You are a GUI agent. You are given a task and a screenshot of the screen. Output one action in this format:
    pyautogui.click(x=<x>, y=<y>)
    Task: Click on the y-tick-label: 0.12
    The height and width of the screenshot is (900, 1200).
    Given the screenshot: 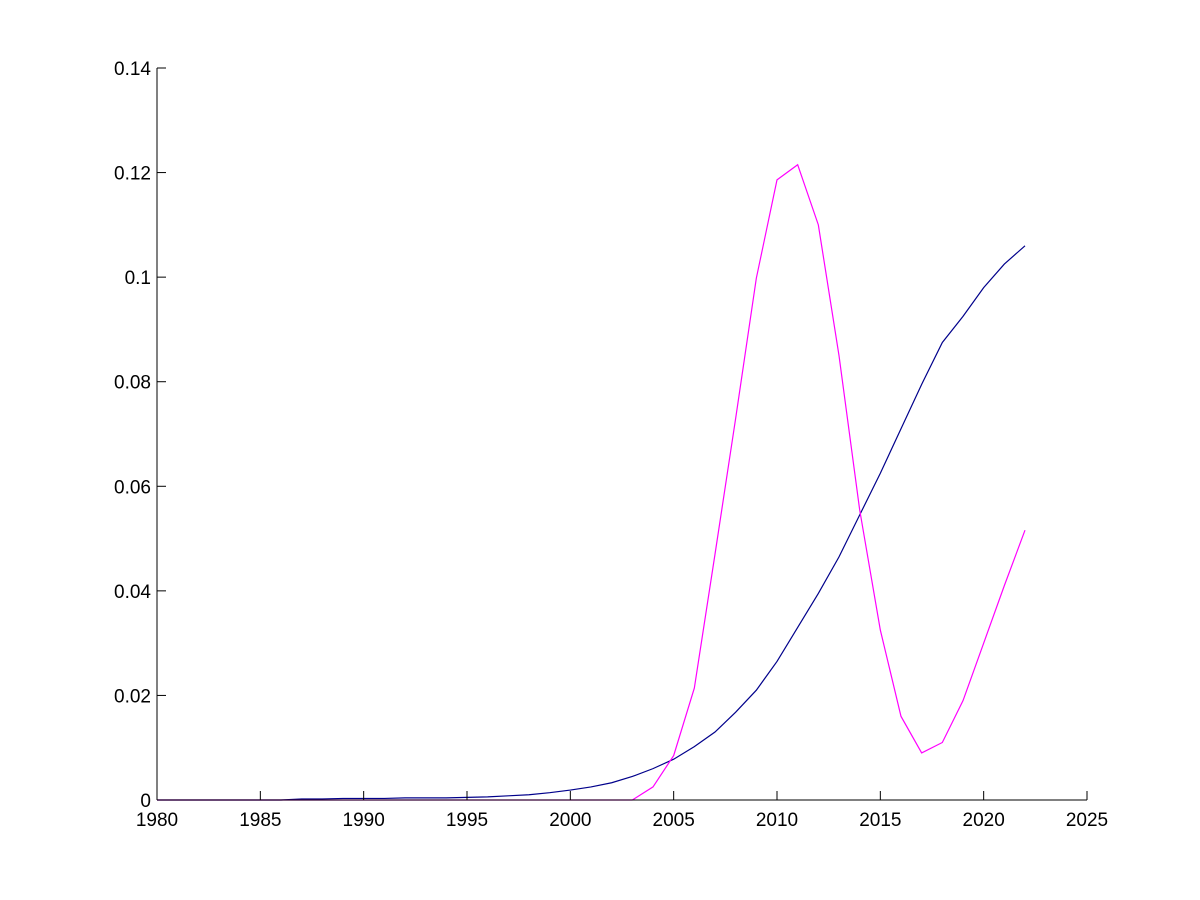 What is the action you would take?
    pyautogui.click(x=132, y=174)
    